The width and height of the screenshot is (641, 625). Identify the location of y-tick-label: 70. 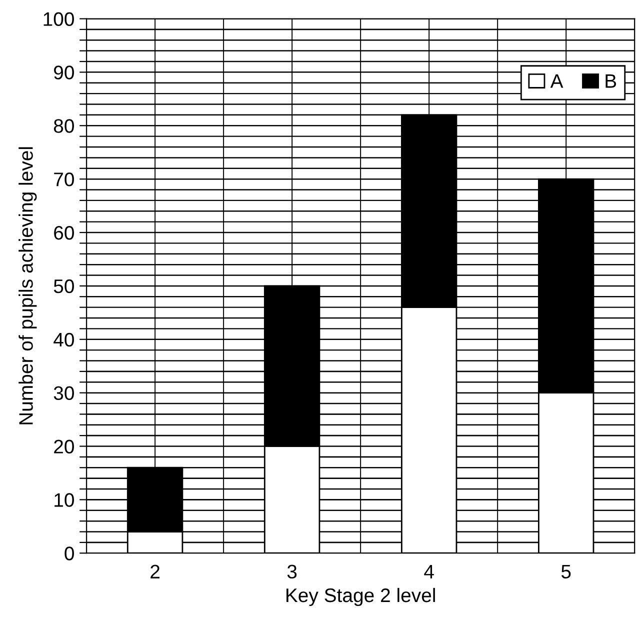
(64, 179).